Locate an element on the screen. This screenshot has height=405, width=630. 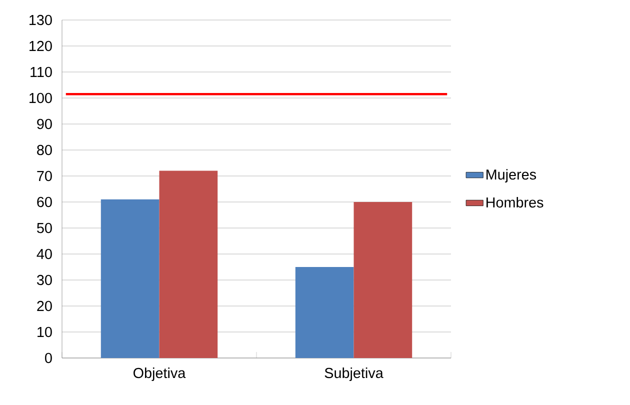
y-tick-label: 10 is located at coordinates (45, 332).